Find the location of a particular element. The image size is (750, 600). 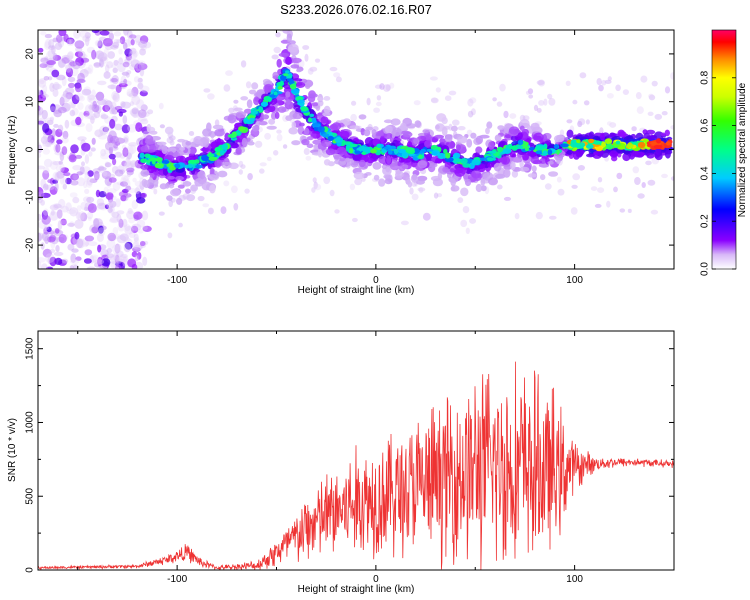

spectrogram-x-axis-label: Height of straight line (km) is located at coordinates (356, 290).